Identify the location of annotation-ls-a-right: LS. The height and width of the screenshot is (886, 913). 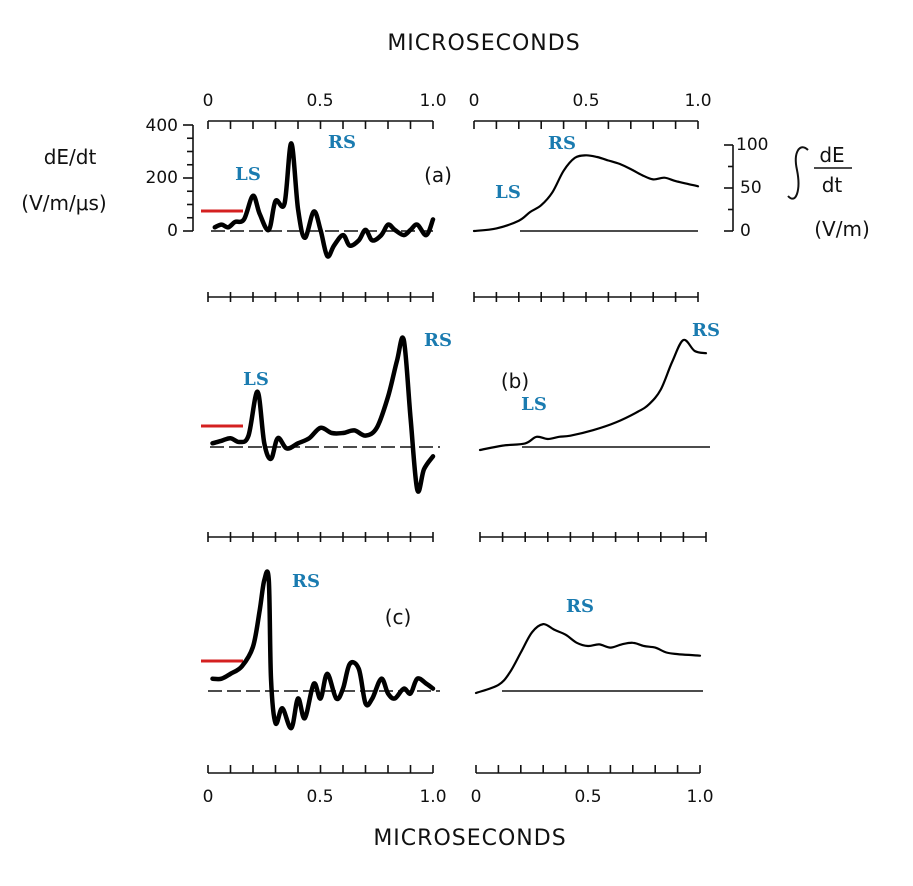
(508, 192).